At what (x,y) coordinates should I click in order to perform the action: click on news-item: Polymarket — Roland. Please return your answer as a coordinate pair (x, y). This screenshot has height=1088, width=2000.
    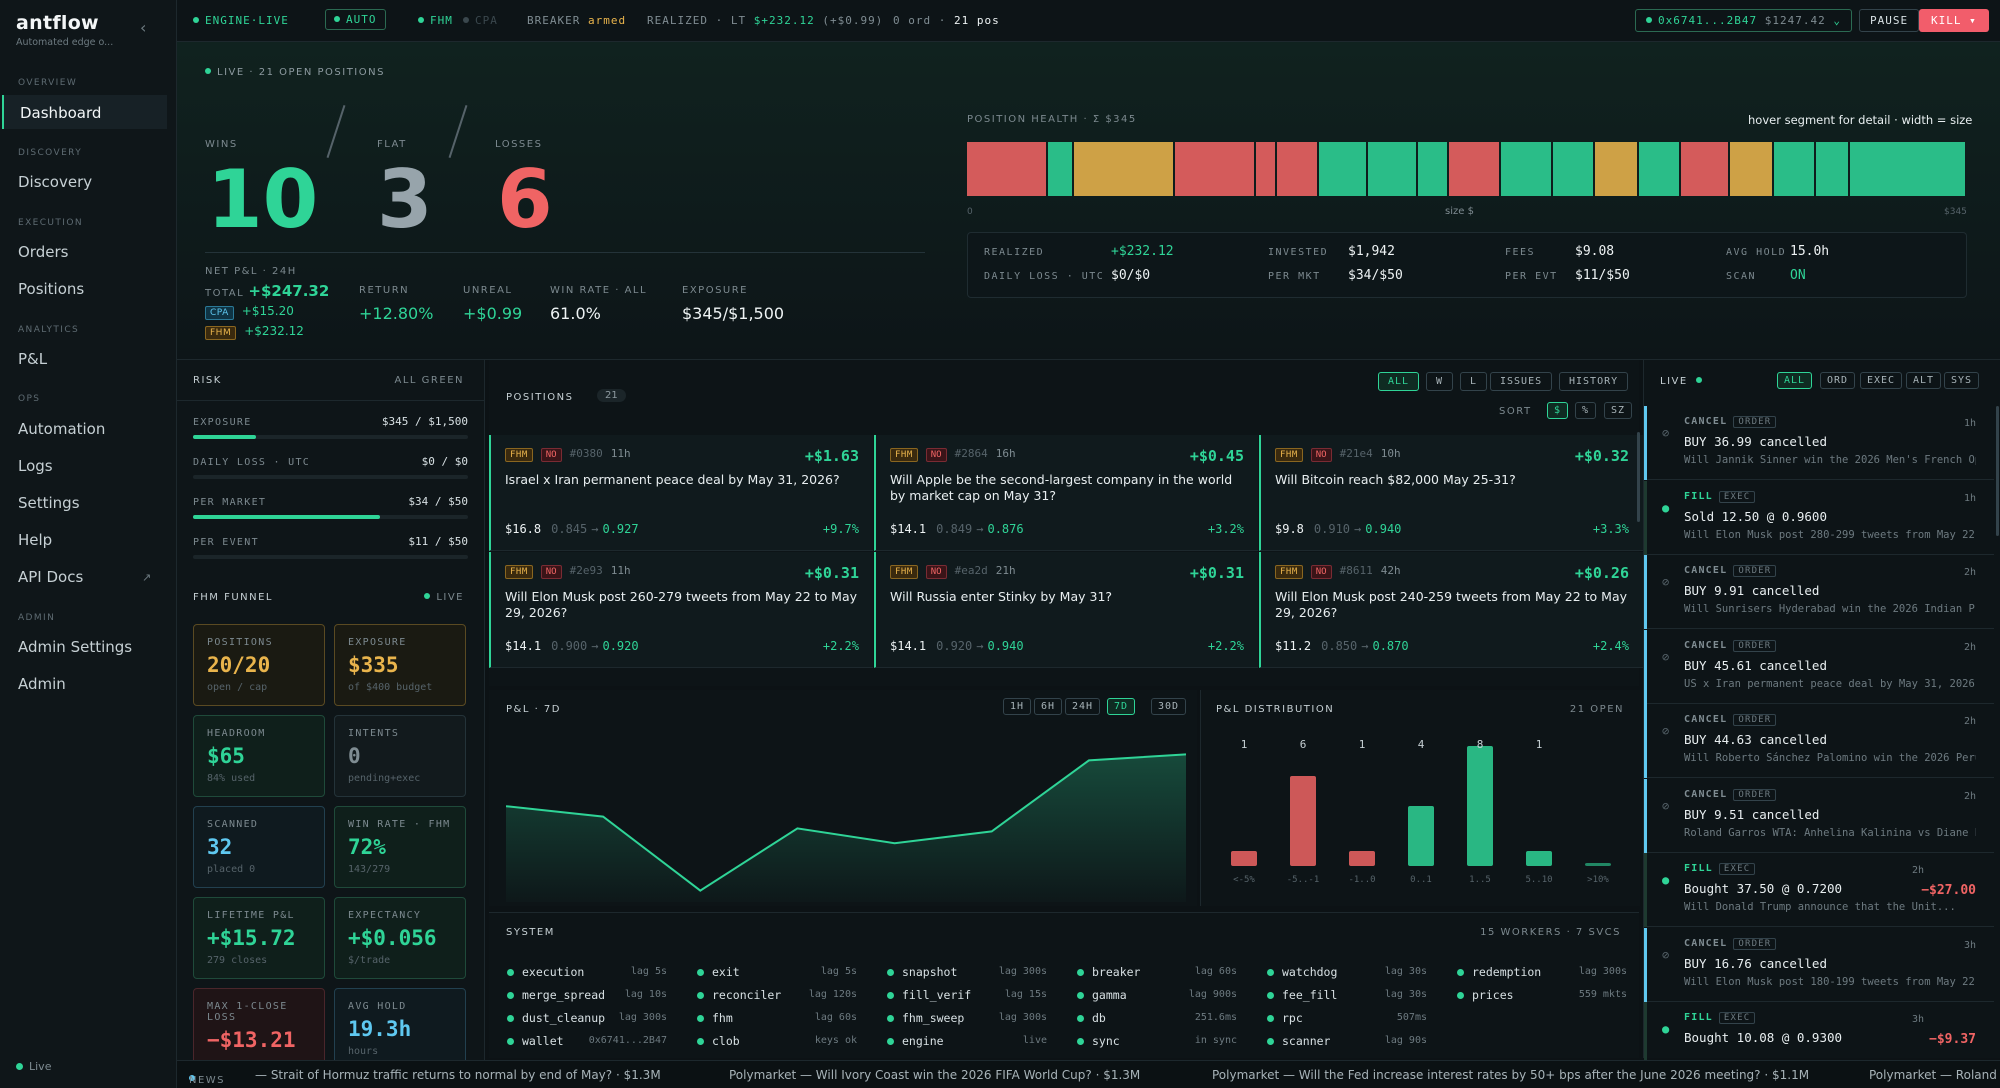
    Looking at the image, I should click on (1933, 1075).